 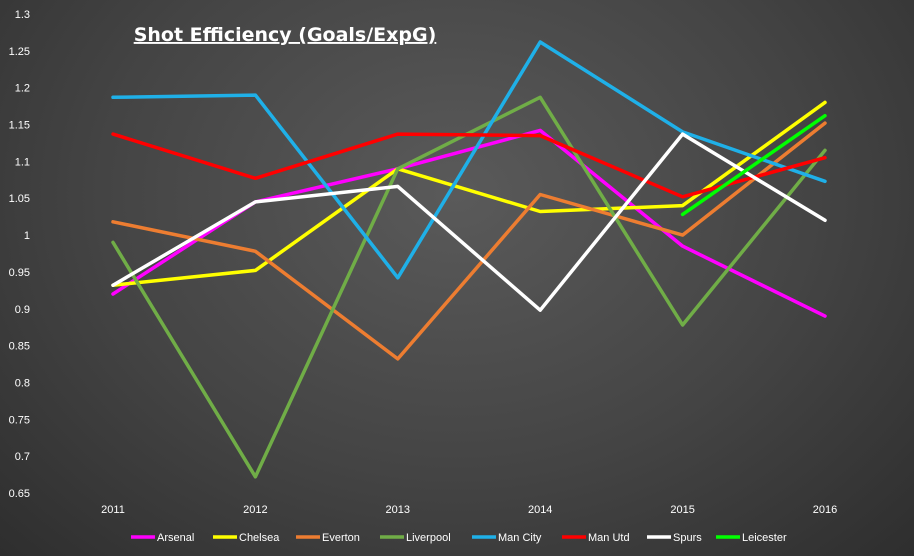 What do you see at coordinates (19, 420) in the screenshot?
I see `y-tick-label: 0.75` at bounding box center [19, 420].